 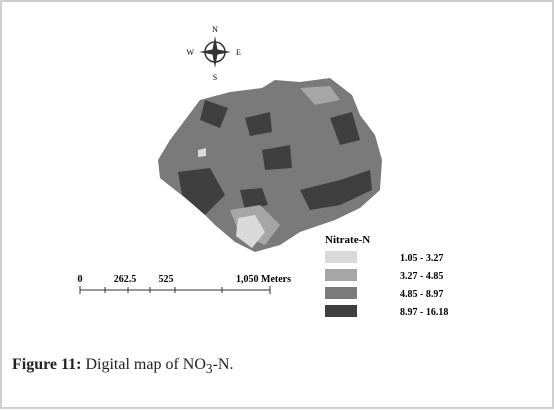 I want to click on compass, so click(x=215, y=52).